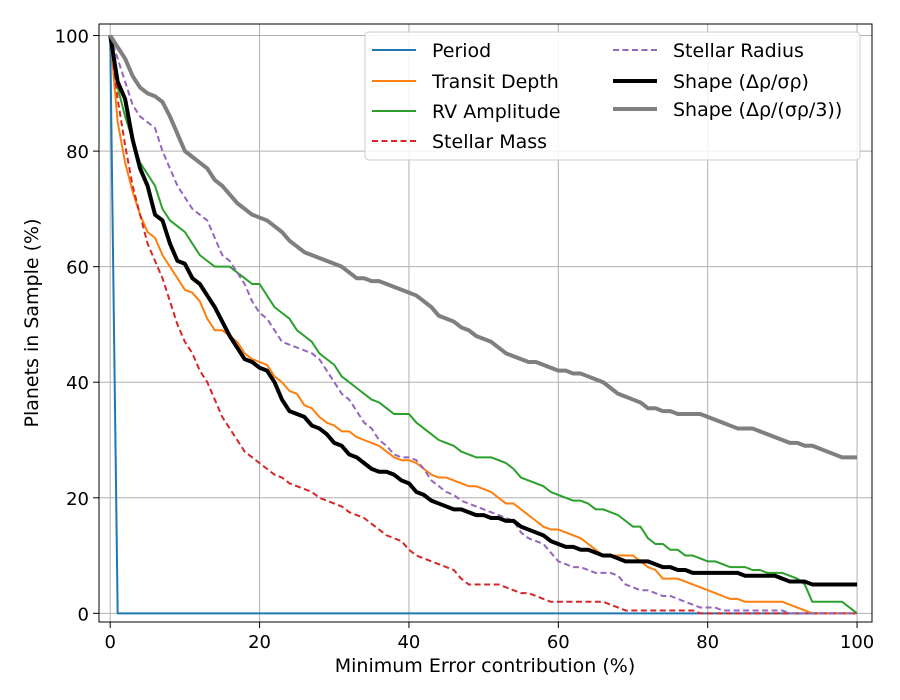  Describe the element at coordinates (109, 642) in the screenshot. I see `x-tick-label: 0` at that location.